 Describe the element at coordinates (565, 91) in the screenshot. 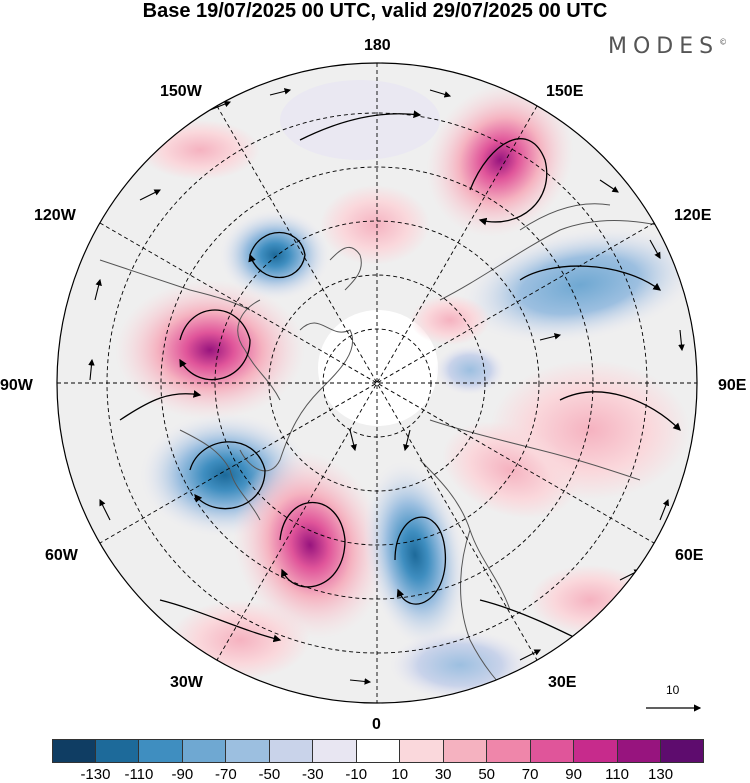

I see `lon-label-150e: 150E` at that location.